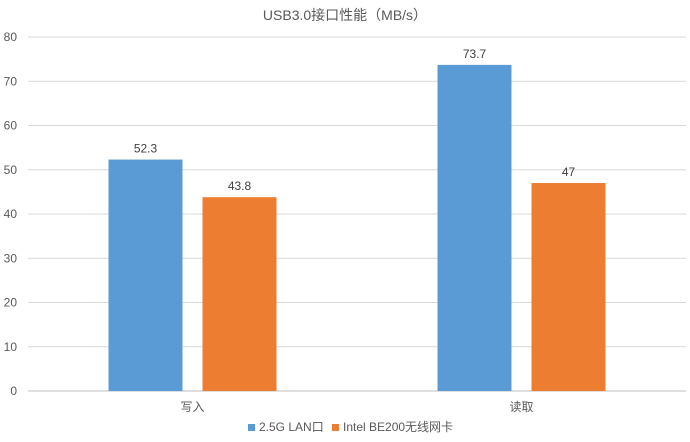 The image size is (690, 442). Describe the element at coordinates (11, 81) in the screenshot. I see `y-tick-label: 70` at that location.